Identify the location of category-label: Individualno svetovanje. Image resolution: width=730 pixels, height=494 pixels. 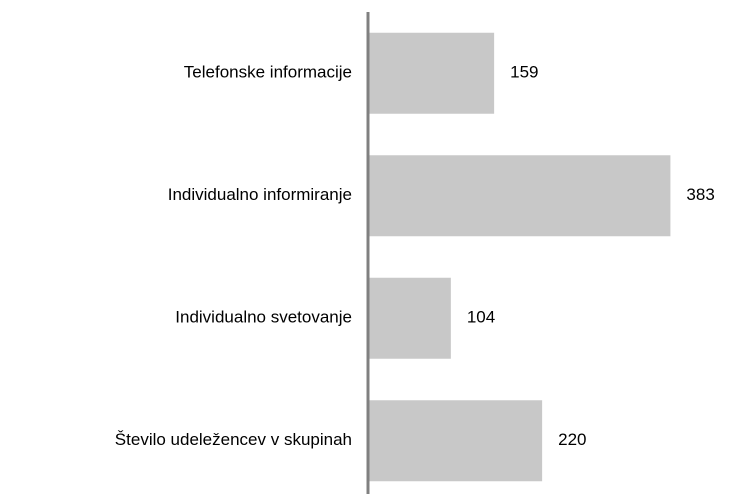
(263, 317).